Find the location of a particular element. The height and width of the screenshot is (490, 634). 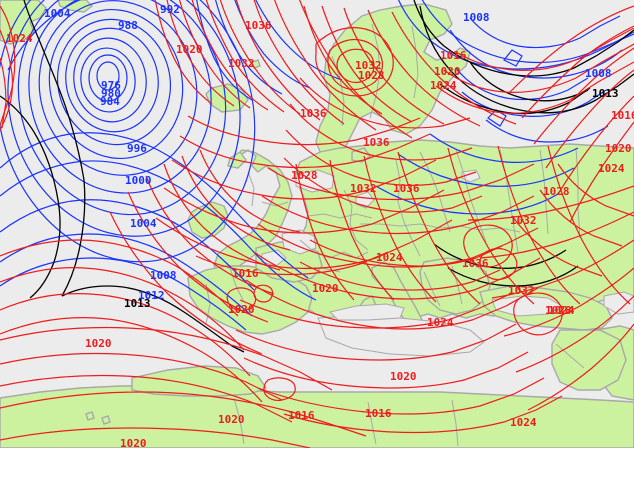

isobar-label: 988 is located at coordinates (128, 25).